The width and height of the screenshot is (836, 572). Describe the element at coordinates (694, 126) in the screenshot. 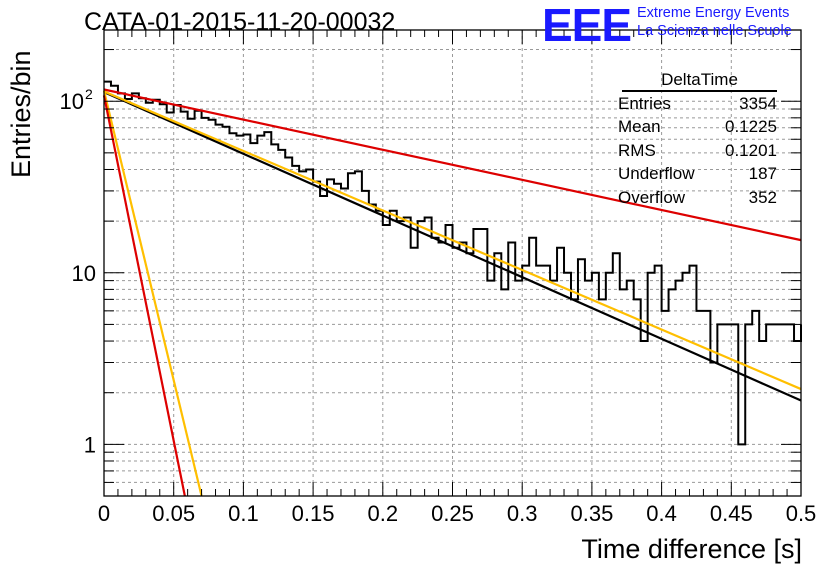

I see `stats-row-mean: Mean 0.1225` at that location.